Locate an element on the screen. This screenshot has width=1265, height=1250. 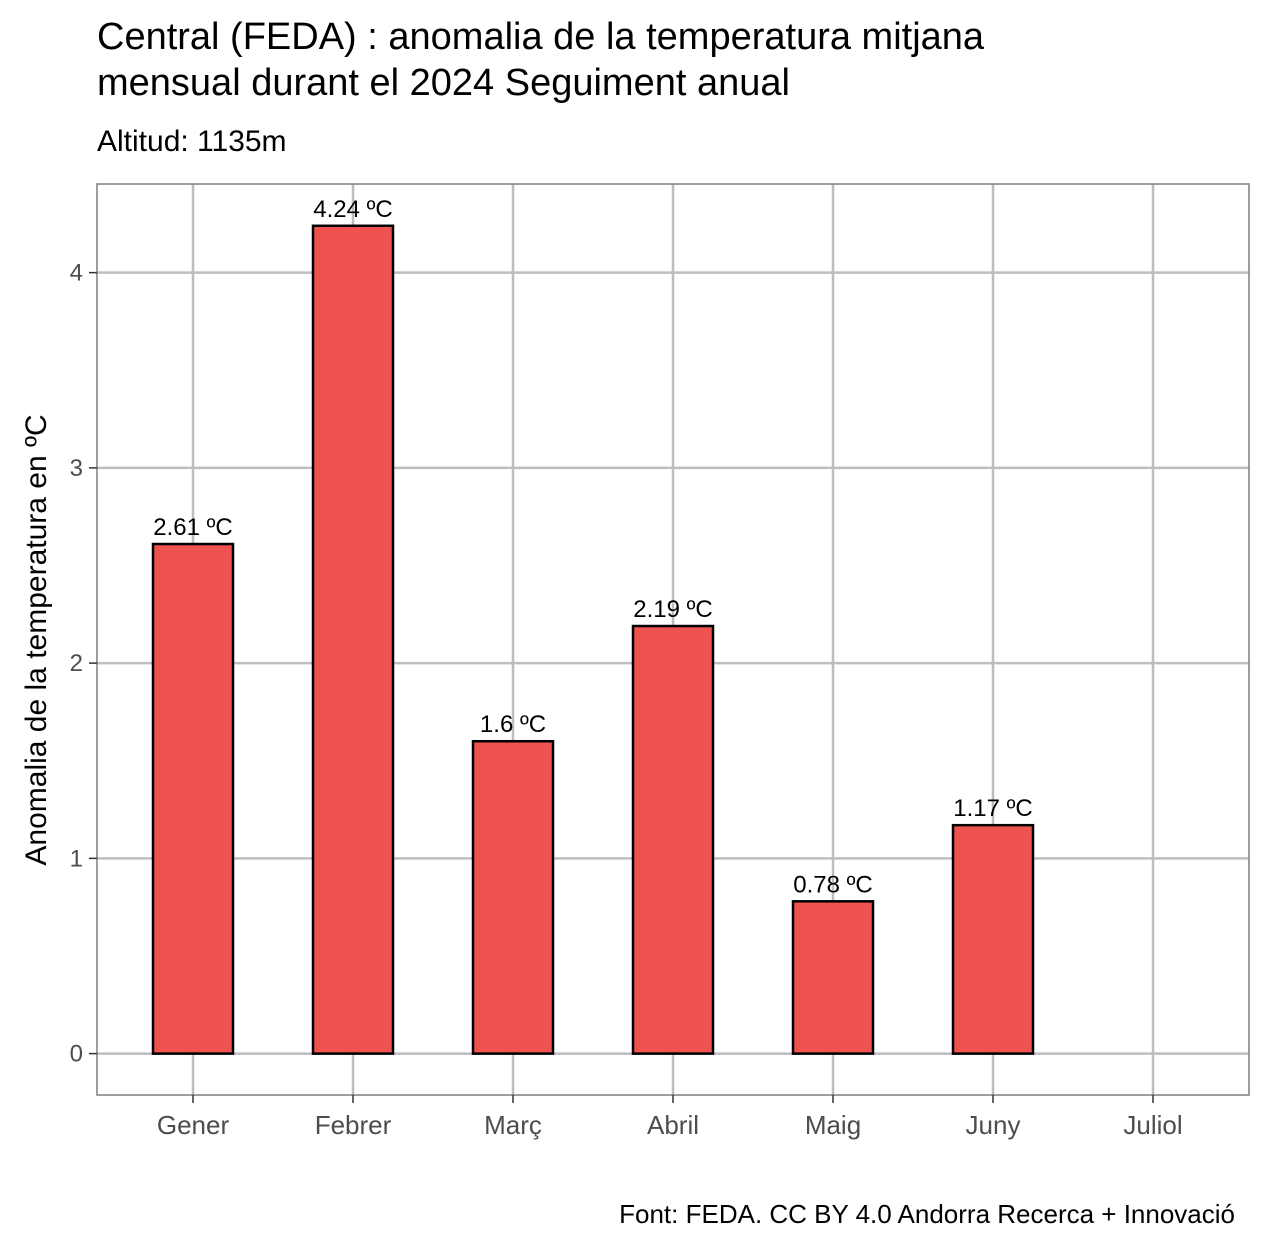
x-tick-label: Juliol is located at coordinates (1152, 1125).